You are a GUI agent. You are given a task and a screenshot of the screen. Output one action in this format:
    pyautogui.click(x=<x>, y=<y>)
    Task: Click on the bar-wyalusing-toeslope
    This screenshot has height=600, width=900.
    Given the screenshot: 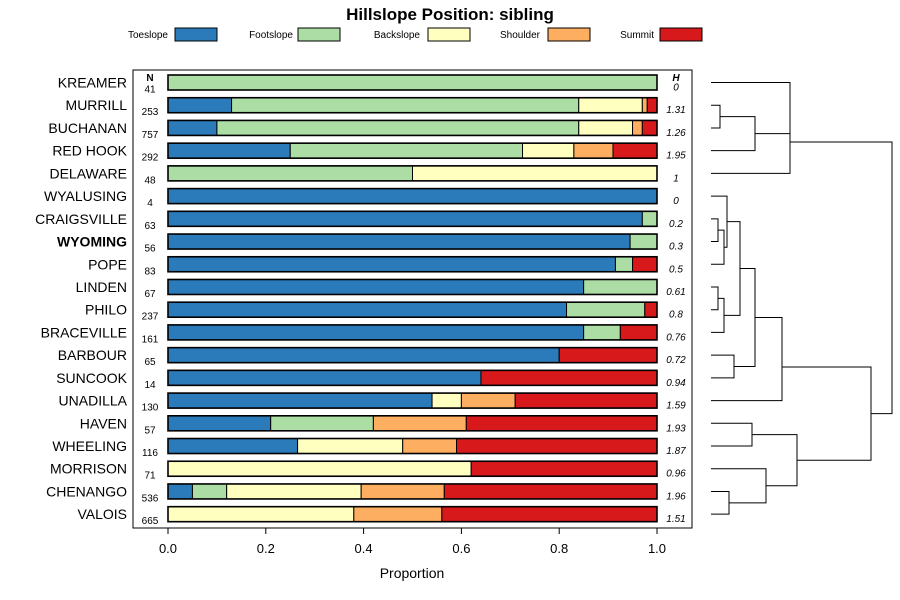 What is the action you would take?
    pyautogui.click(x=412, y=196)
    